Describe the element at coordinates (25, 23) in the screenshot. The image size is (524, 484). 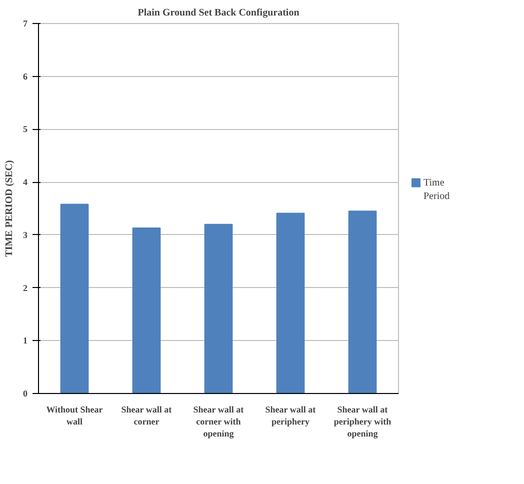
I see `y-tick-label: 7` at that location.